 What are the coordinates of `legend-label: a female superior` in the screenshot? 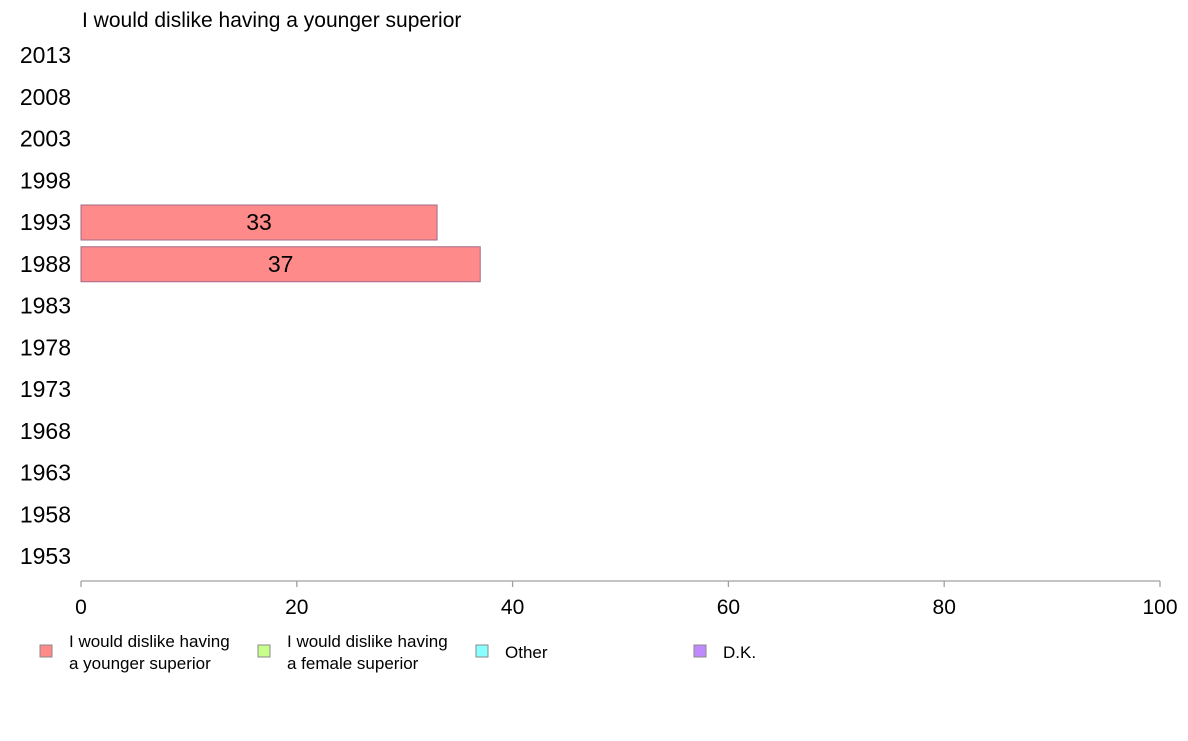 It's located at (353, 663).